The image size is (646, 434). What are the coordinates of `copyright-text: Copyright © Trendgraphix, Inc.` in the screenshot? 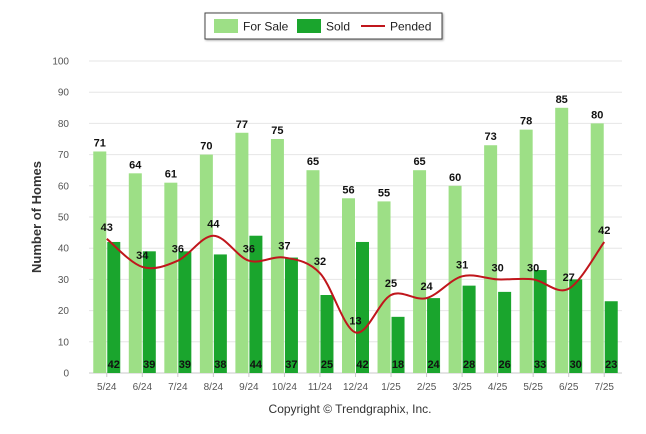 It's located at (350, 409).